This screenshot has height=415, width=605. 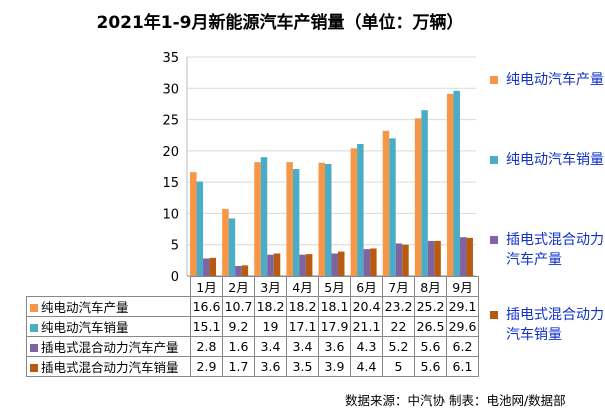 I want to click on data-label: 18.1, so click(x=334, y=306).